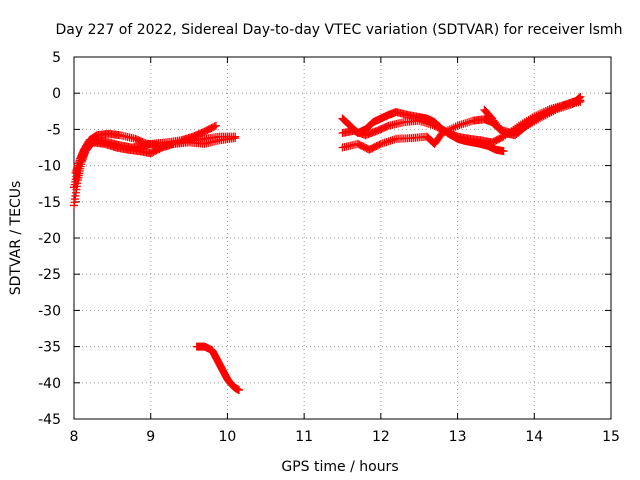  Describe the element at coordinates (49, 311) in the screenshot. I see `y-tick-label: -30` at that location.